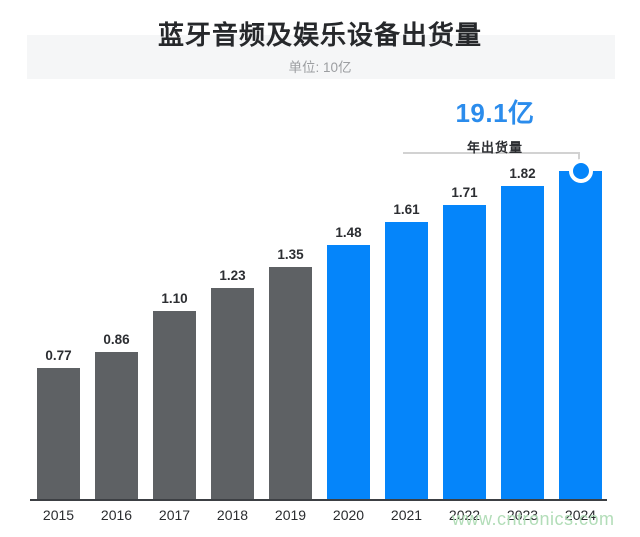  Describe the element at coordinates (174, 298) in the screenshot. I see `bar-value-label-2017: 1.10` at that location.